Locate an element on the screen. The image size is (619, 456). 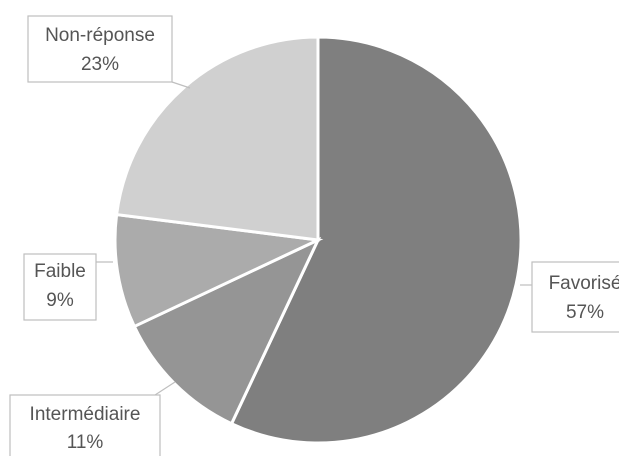
slice-label-name: Intermédiaire is located at coordinates (85, 414).